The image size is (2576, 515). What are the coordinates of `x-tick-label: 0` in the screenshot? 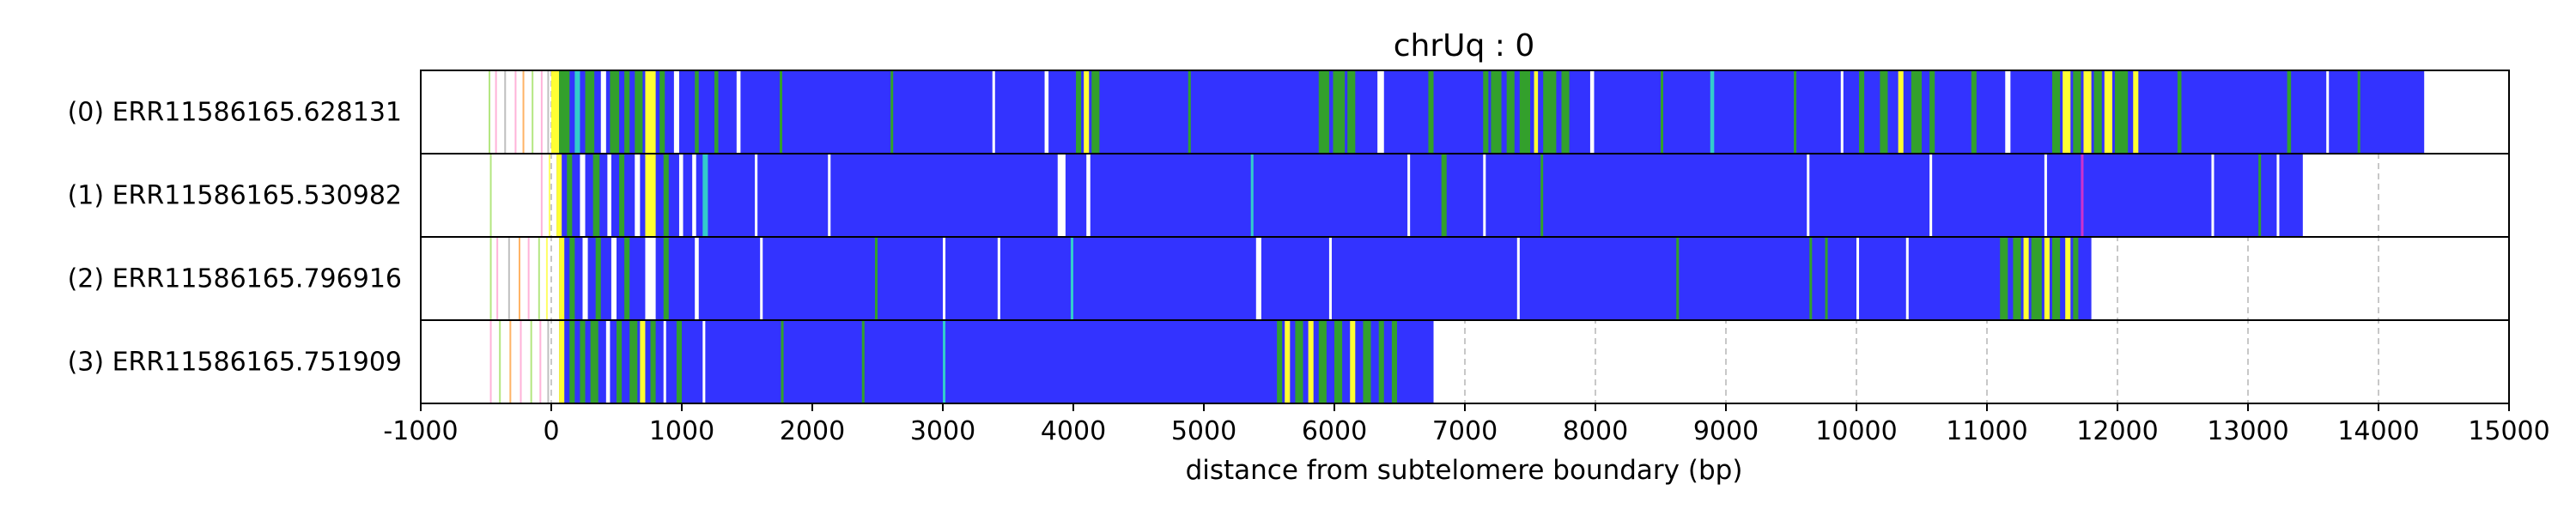 It's located at (551, 431).